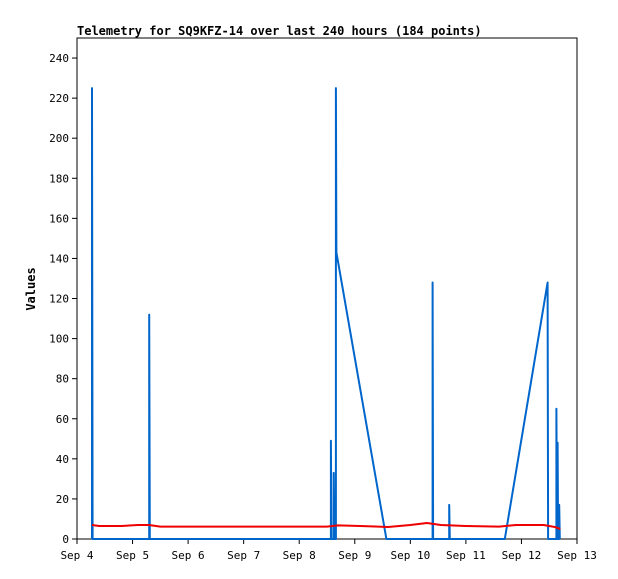 The image size is (618, 579). I want to click on x-tick-label: Sep 5, so click(132, 555).